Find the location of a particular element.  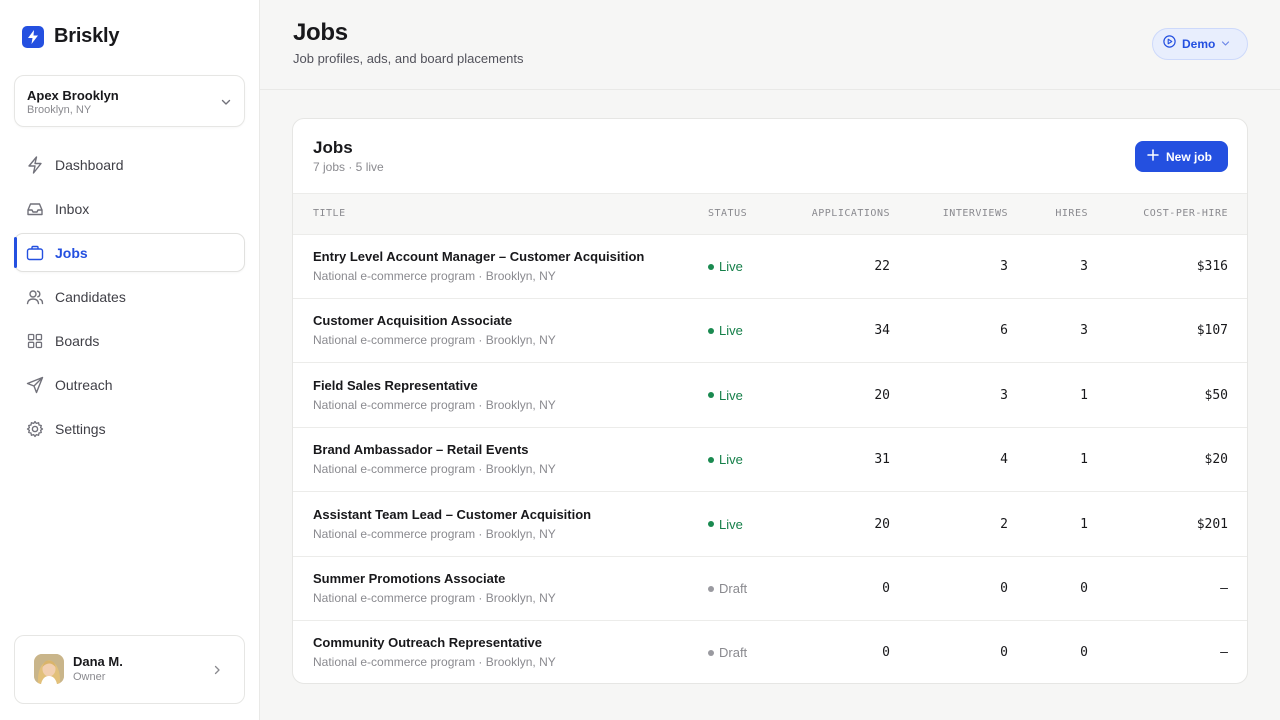

new-job-label: New job is located at coordinates (1189, 156).